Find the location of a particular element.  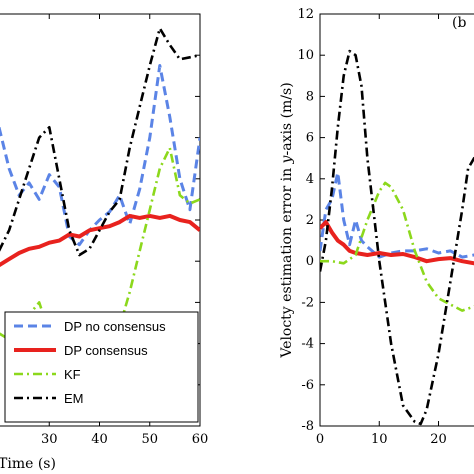

legend-label: EM is located at coordinates (74, 398).